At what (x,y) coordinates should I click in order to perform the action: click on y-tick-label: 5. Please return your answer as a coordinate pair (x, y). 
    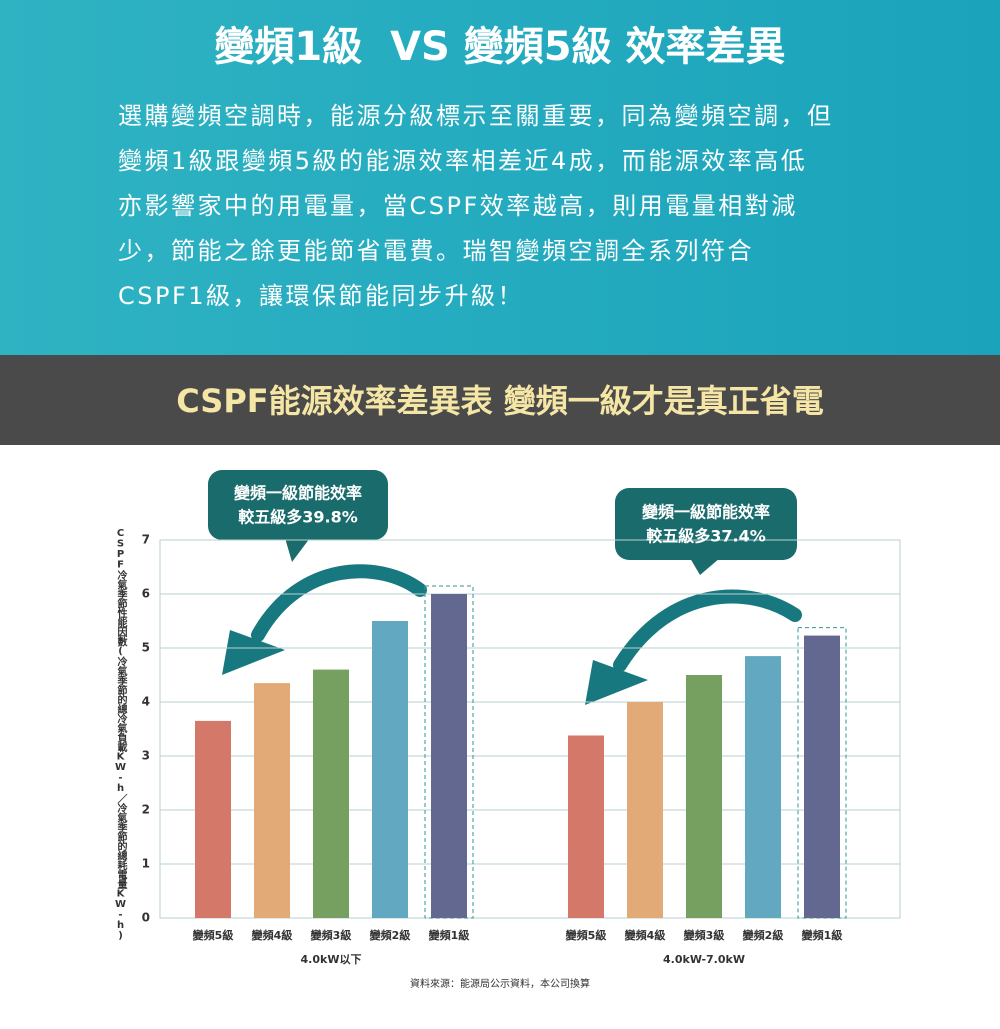
    Looking at the image, I should click on (146, 648).